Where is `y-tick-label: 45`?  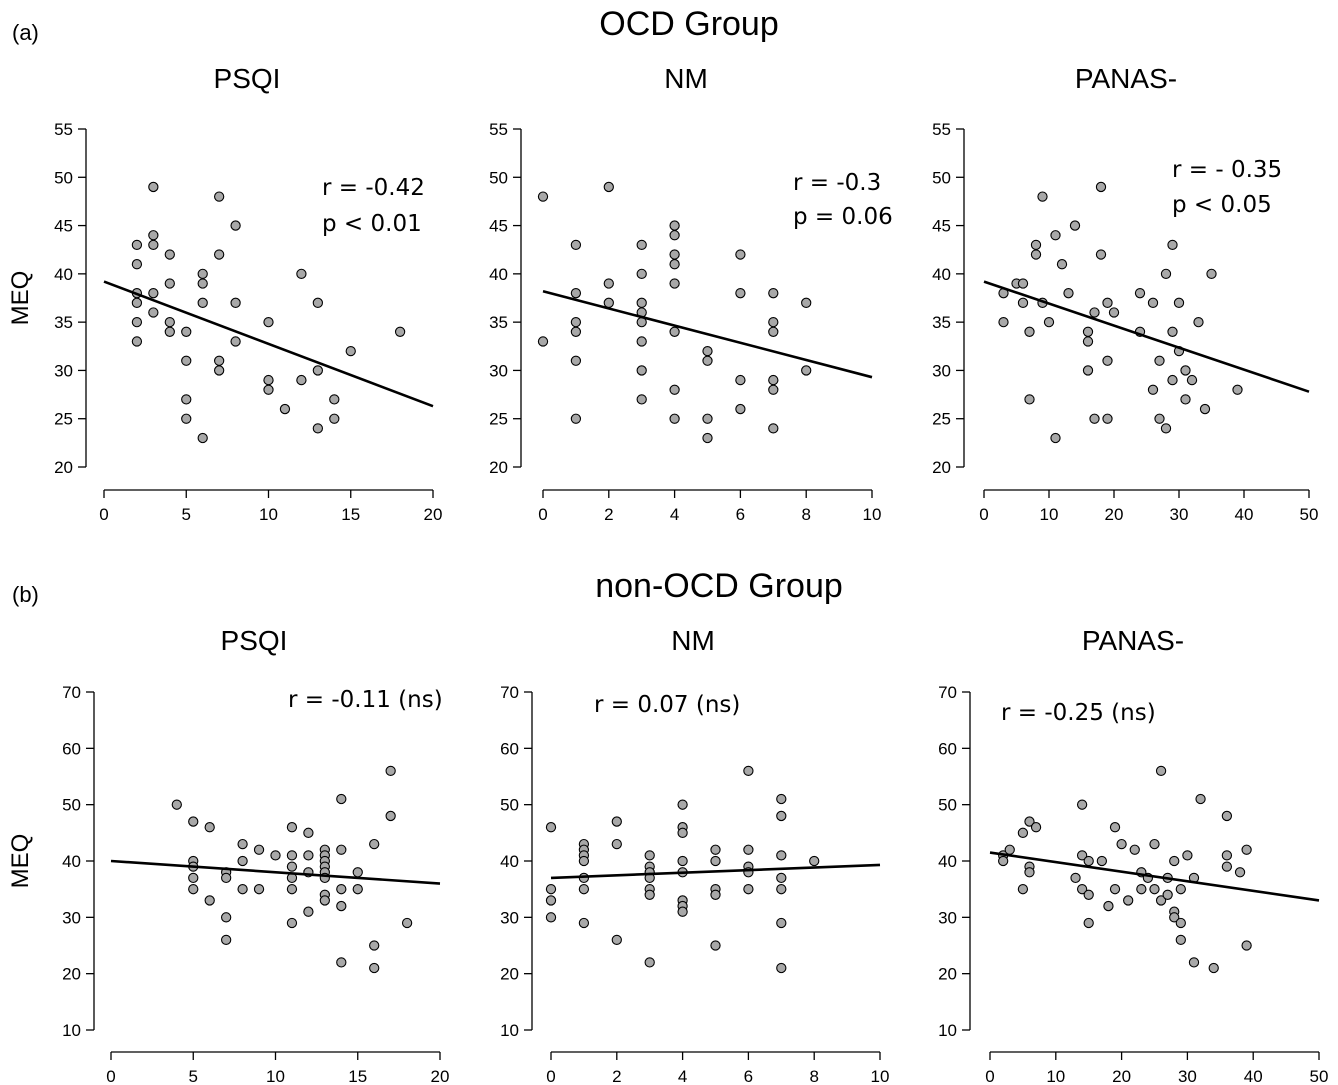 y-tick-label: 45 is located at coordinates (498, 226).